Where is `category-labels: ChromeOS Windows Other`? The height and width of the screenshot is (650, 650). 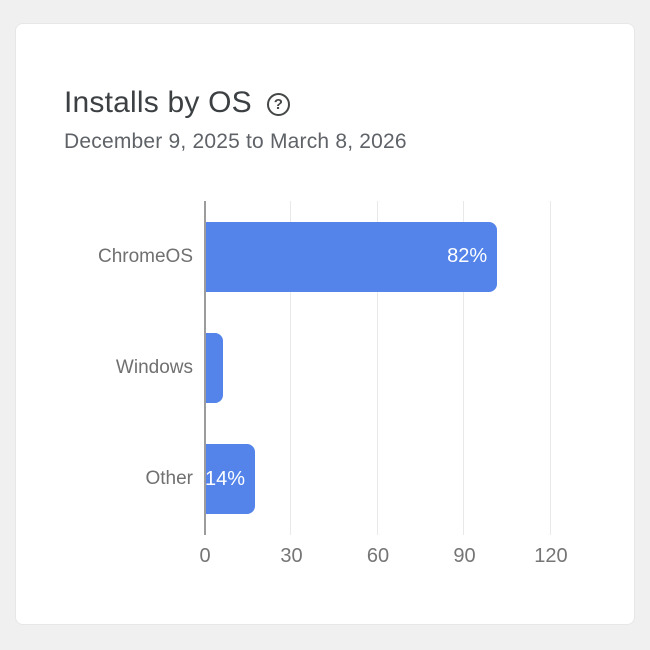 category-labels: ChromeOS Windows Other is located at coordinates (104, 368).